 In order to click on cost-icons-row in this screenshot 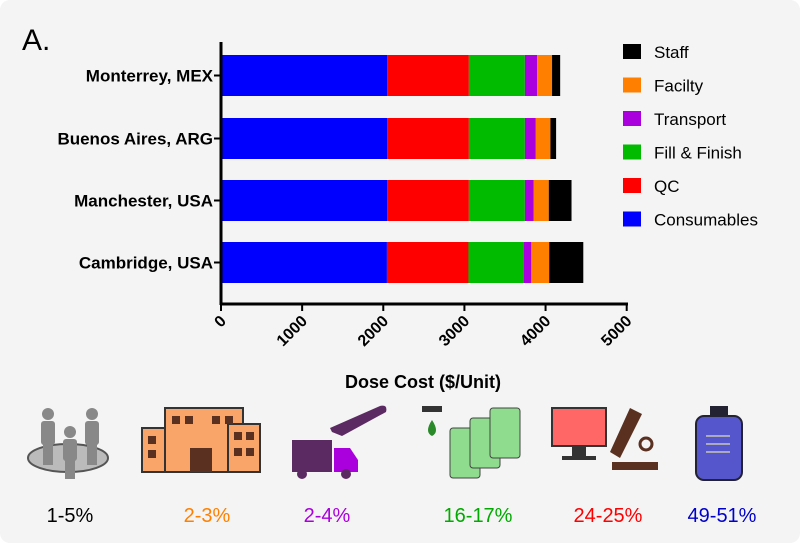, I will do `click(385, 443)`.